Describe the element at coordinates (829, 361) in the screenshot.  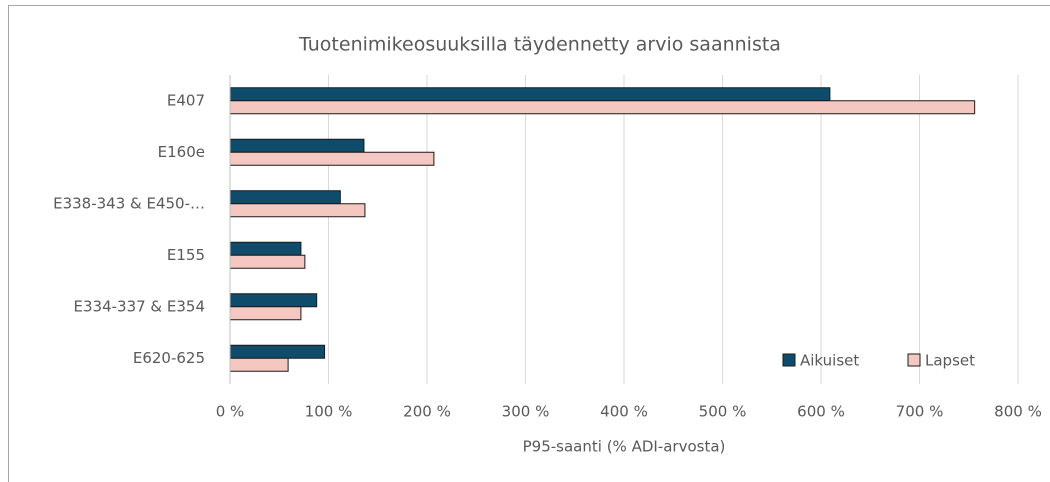
I see `legend-label: Aikuiset` at that location.